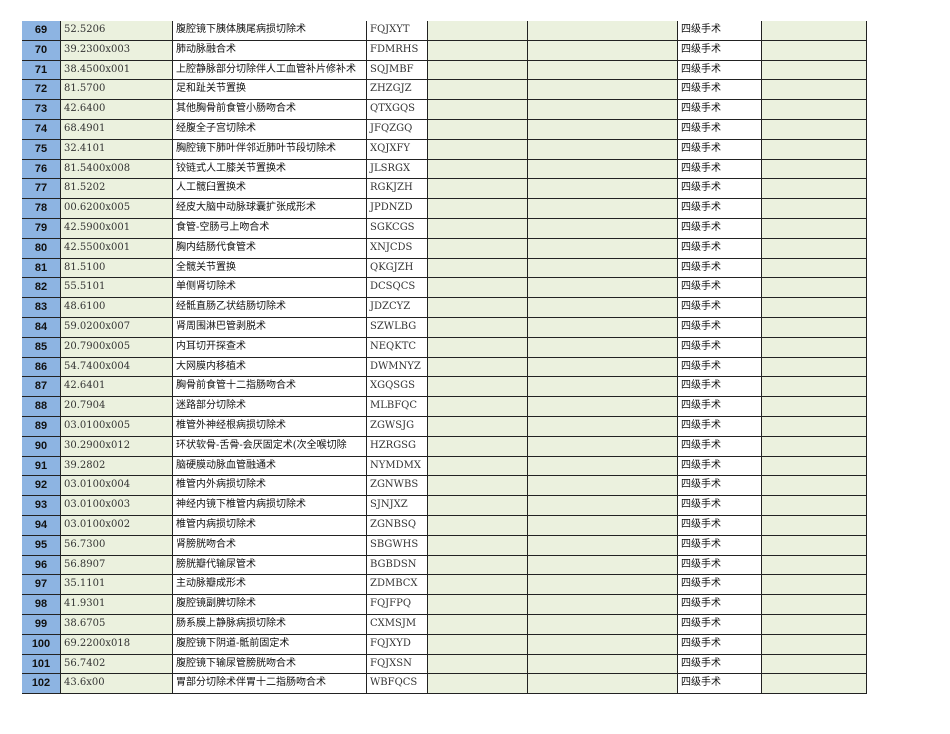 Image resolution: width=950 pixels, height=734 pixels. I want to click on row-number: 77, so click(41, 189).